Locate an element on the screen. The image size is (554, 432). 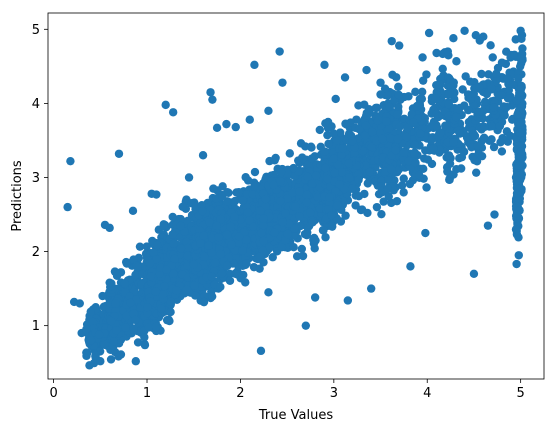
y-tick-label: 1 is located at coordinates (36, 326).